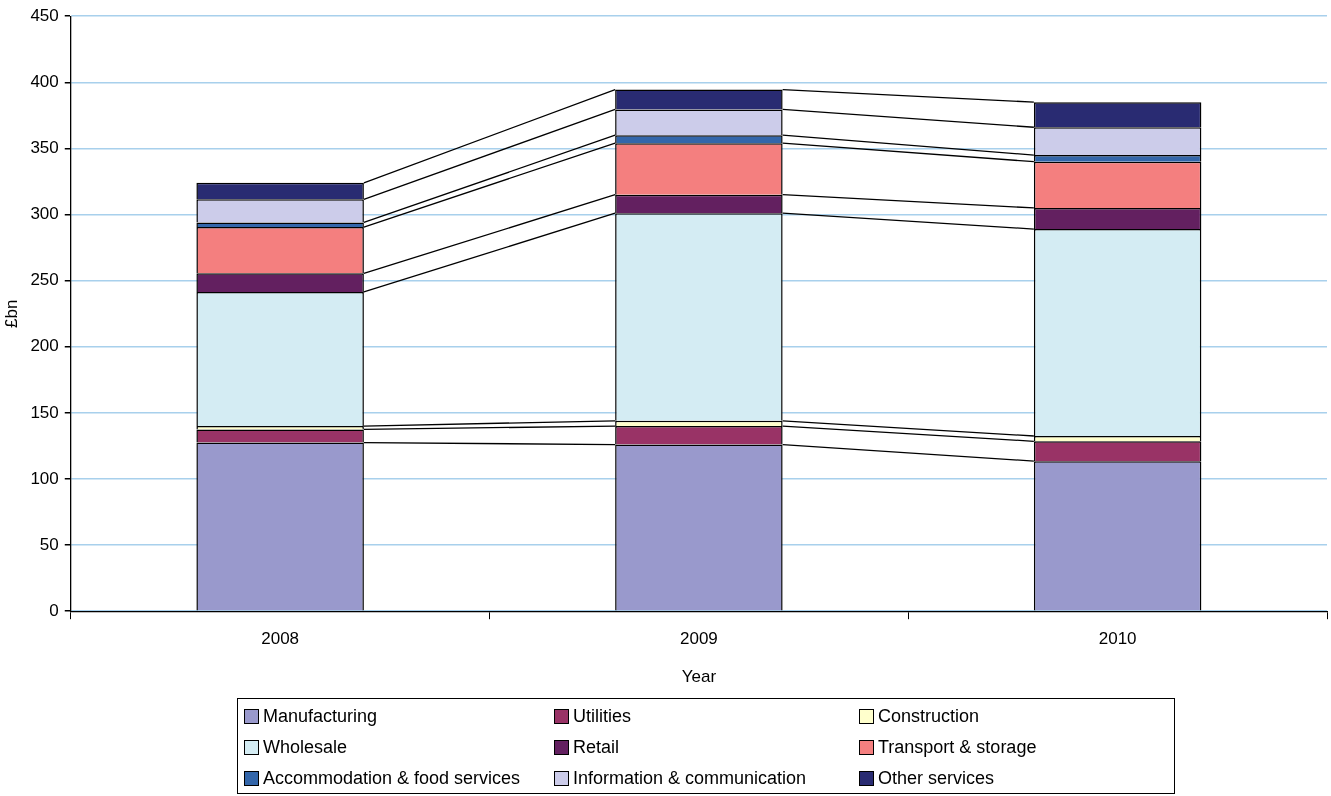 The height and width of the screenshot is (796, 1331). What do you see at coordinates (44, 346) in the screenshot?
I see `y-tick-label: 200` at bounding box center [44, 346].